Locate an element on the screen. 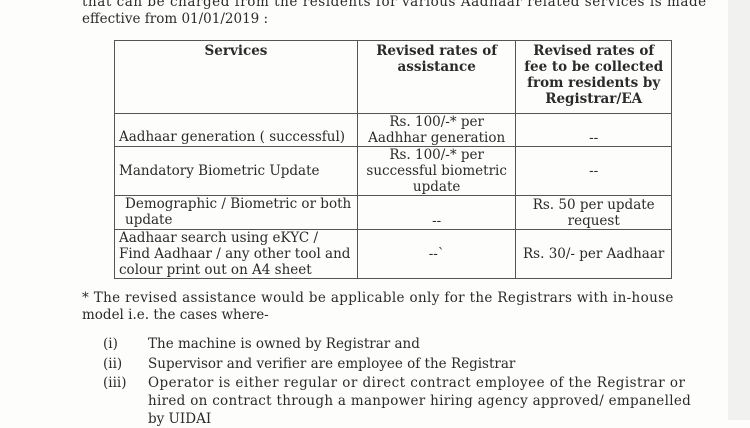 Image resolution: width=750 pixels, height=428 pixels. scan-edge is located at coordinates (739, 210).